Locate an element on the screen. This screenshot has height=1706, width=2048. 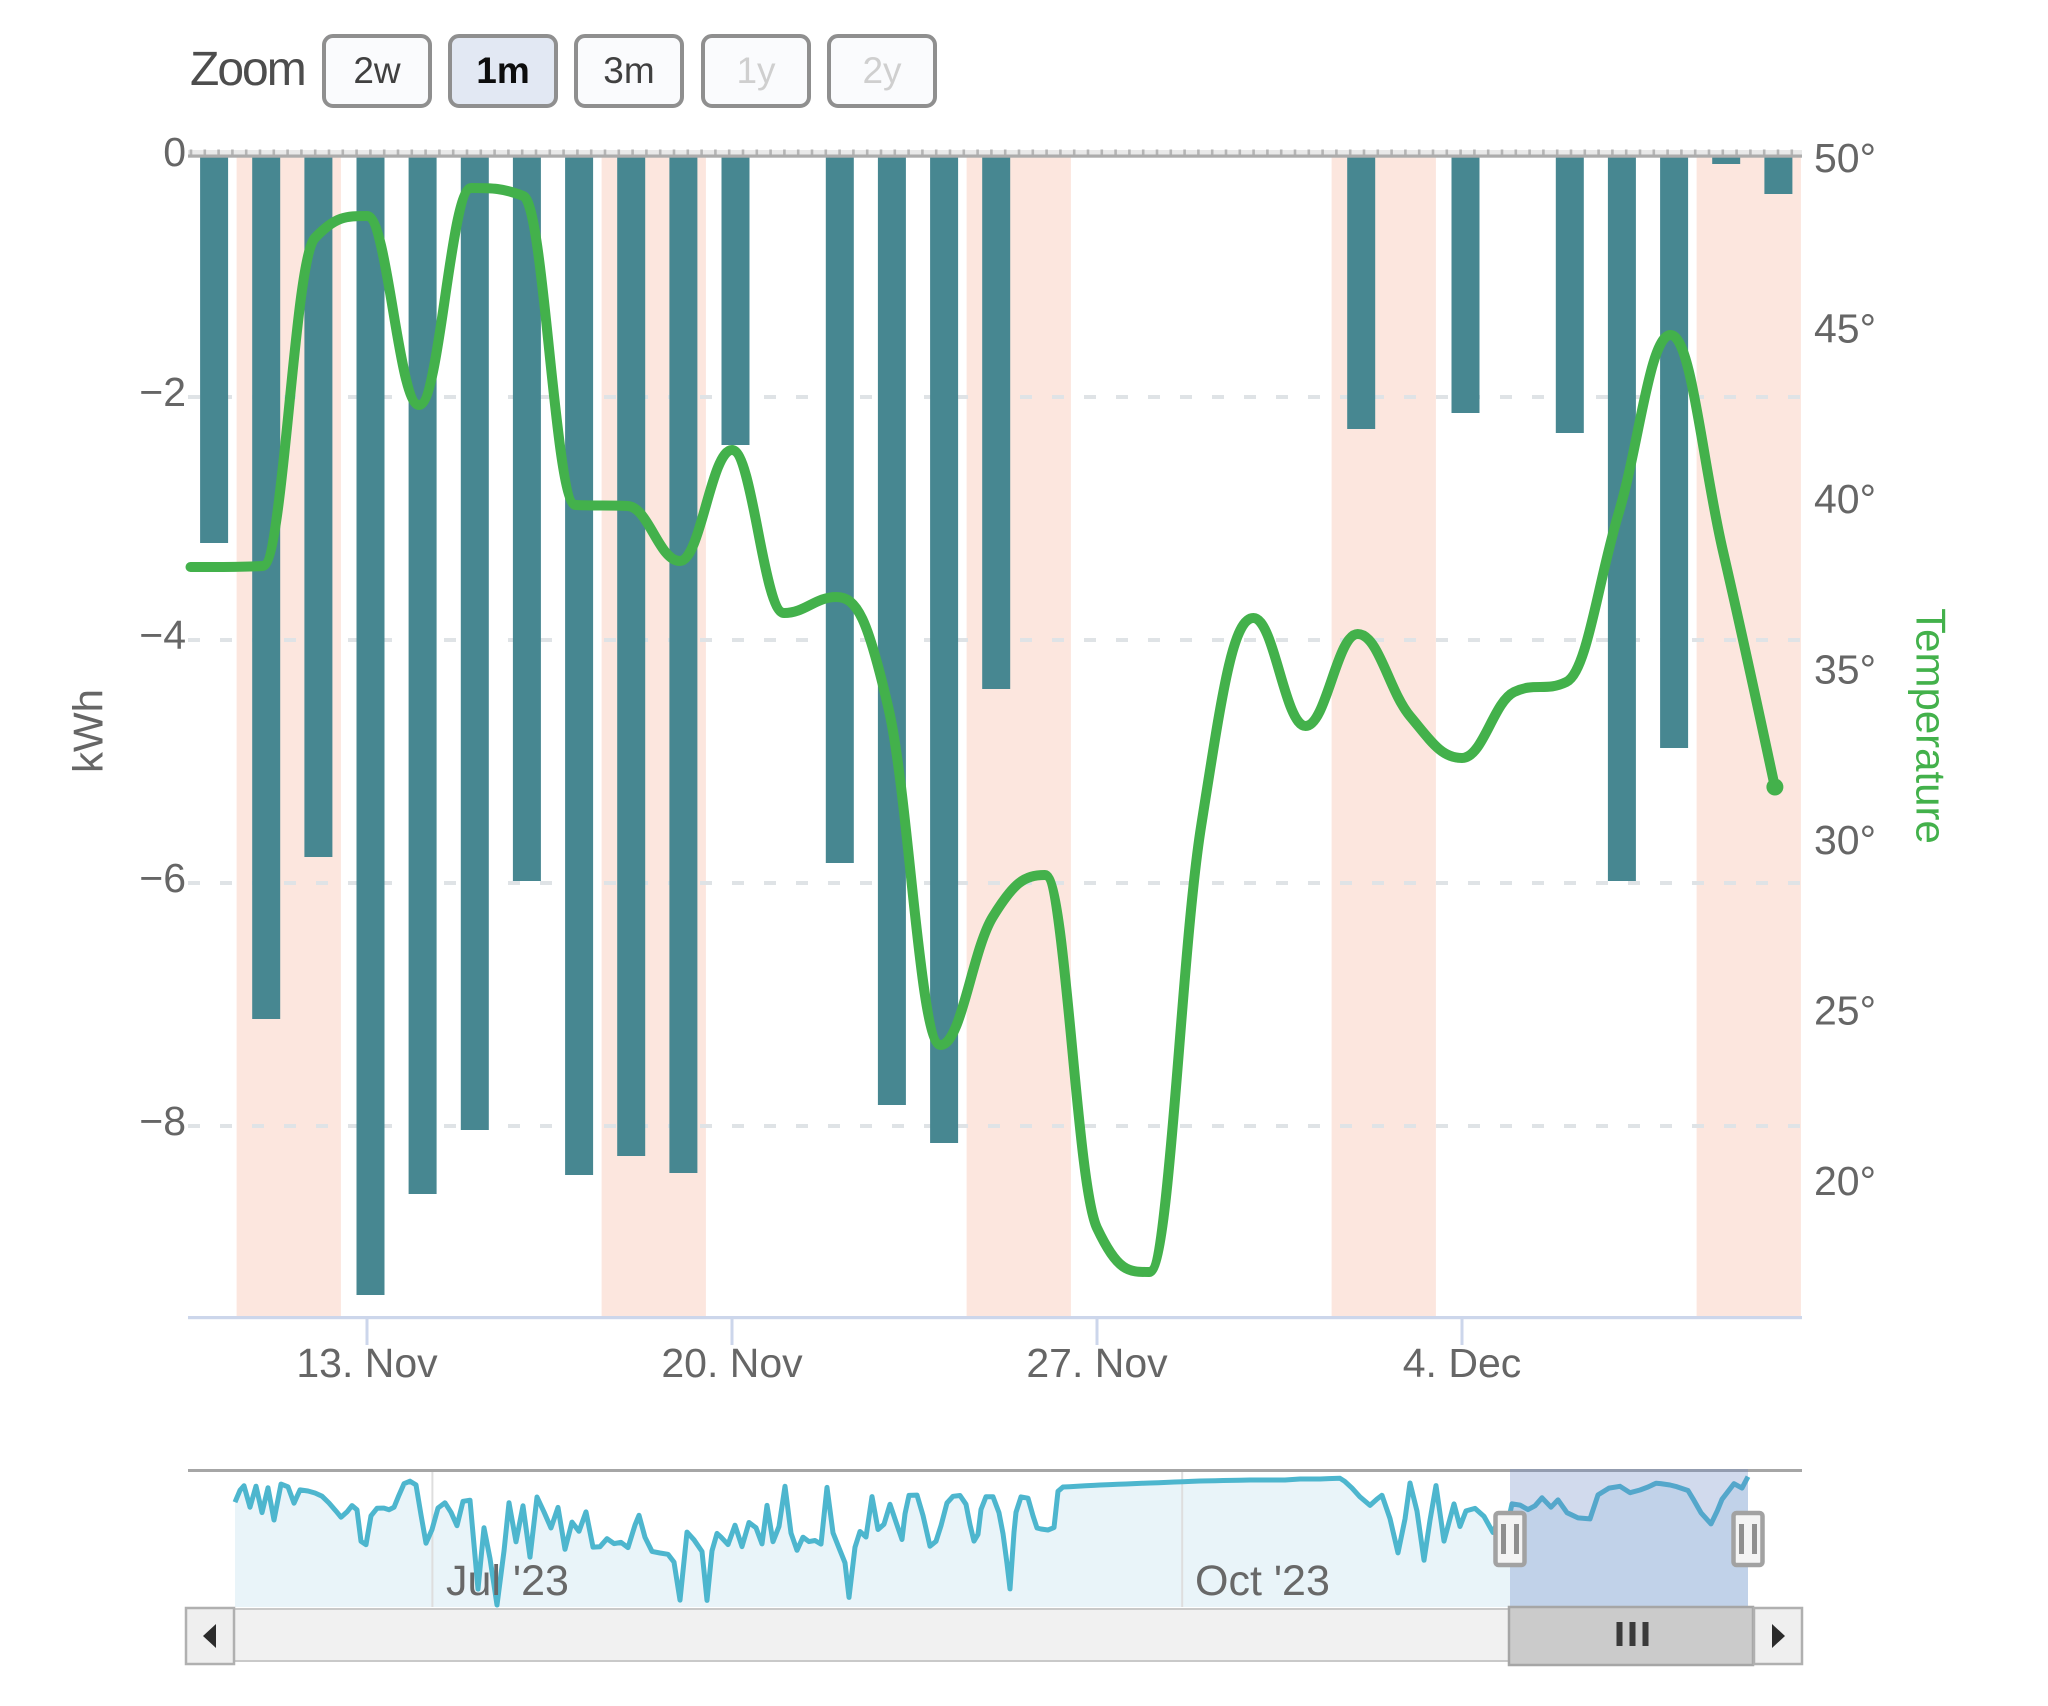
svg-text: 25° is located at coordinates (1845, 1011).